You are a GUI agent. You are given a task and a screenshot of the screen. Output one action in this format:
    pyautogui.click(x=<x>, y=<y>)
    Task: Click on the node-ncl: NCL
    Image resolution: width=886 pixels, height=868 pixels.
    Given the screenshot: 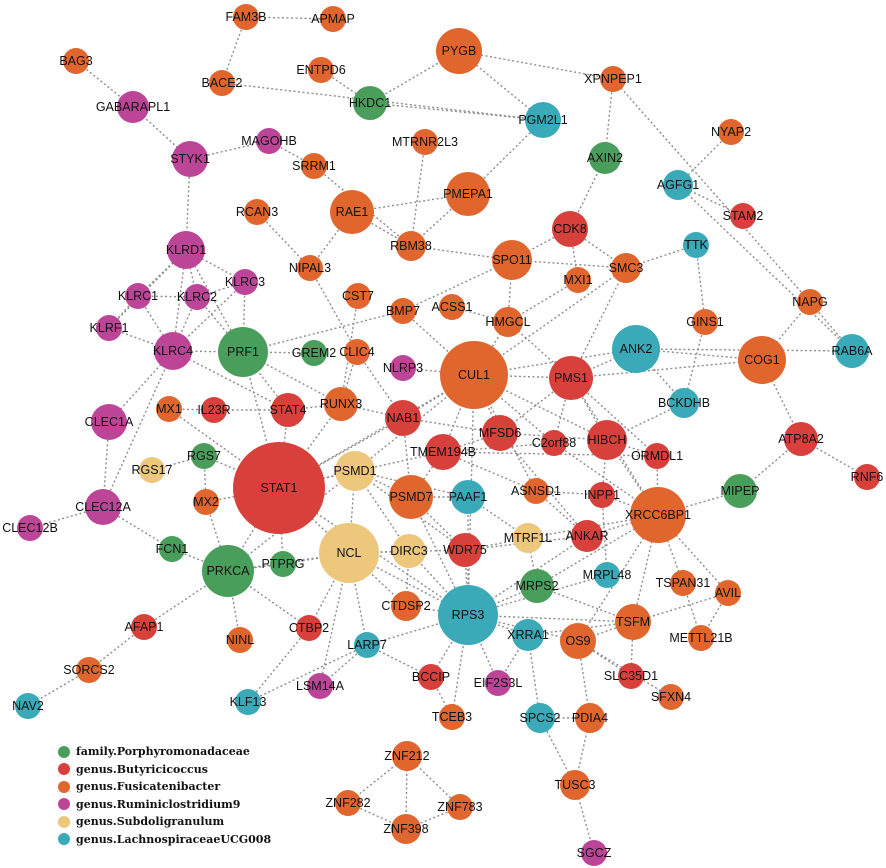 What is the action you would take?
    pyautogui.click(x=349, y=553)
    